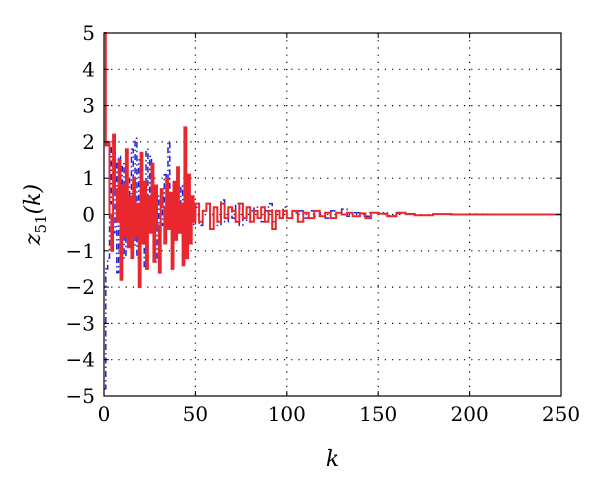 This screenshot has height=491, width=600. Describe the element at coordinates (88, 178) in the screenshot. I see `y-tick-label: 1` at that location.